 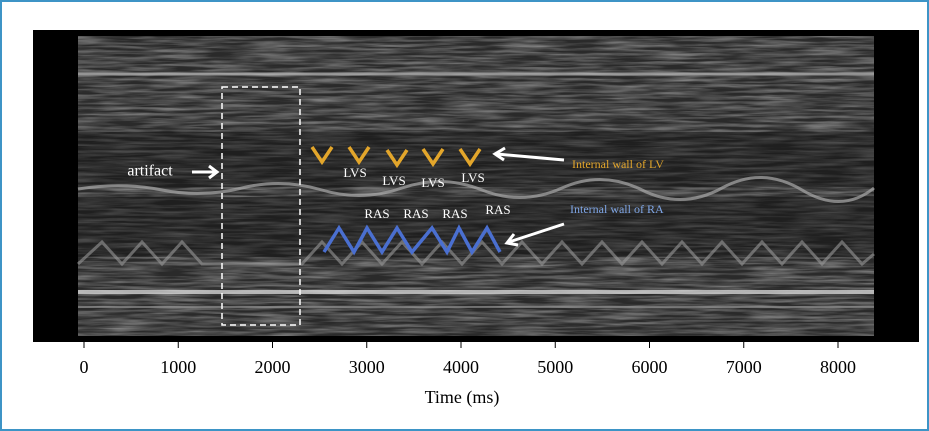 What do you see at coordinates (838, 367) in the screenshot?
I see `tick-label: 8000` at bounding box center [838, 367].